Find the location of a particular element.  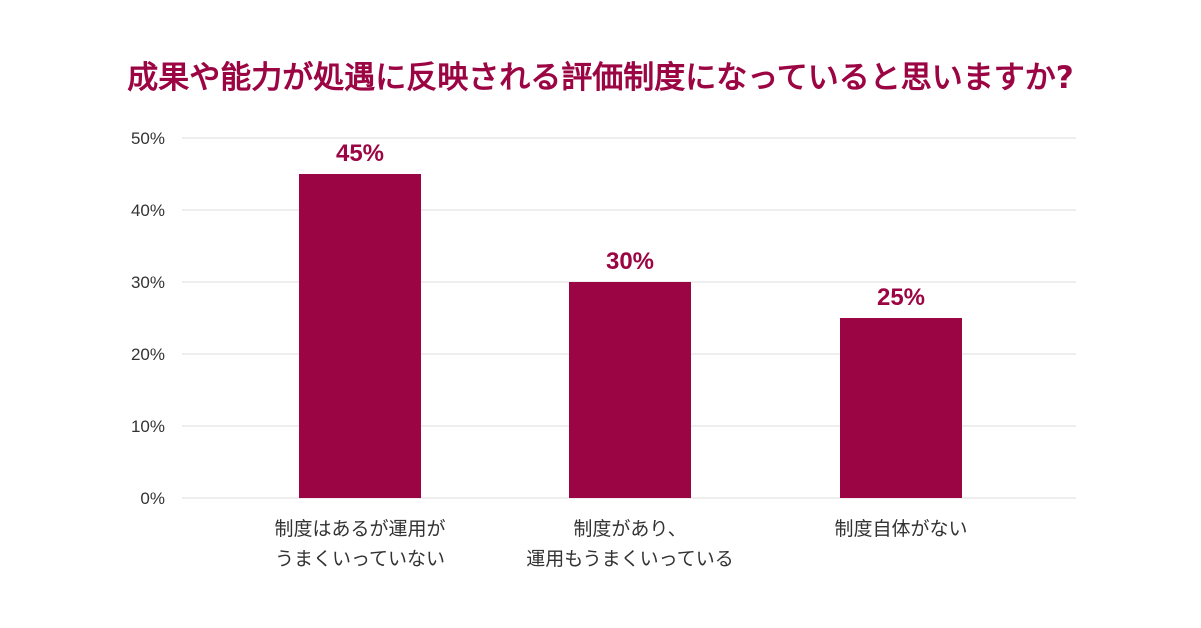

y-tick-label: 40% is located at coordinates (148, 210).